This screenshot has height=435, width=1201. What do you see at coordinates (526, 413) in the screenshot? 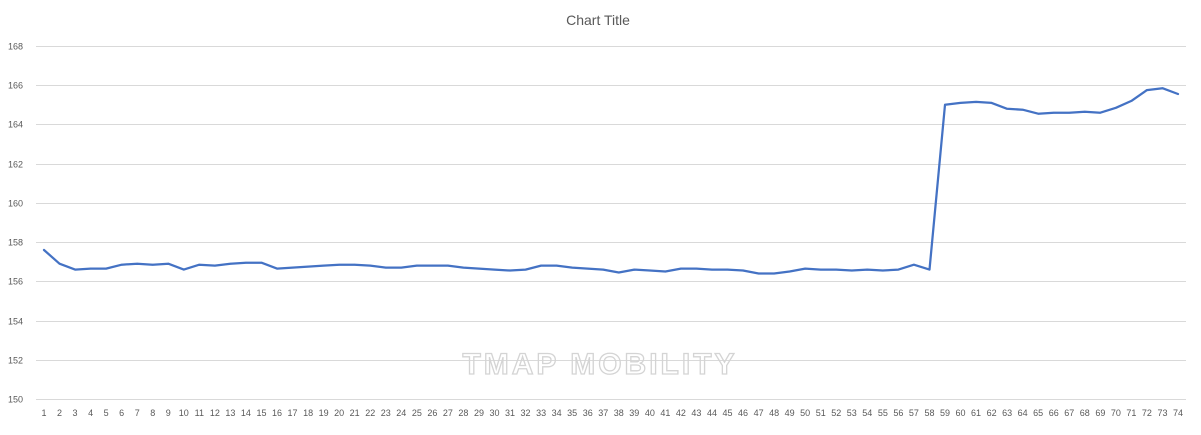
I see `x-tick-label: 32` at bounding box center [526, 413].